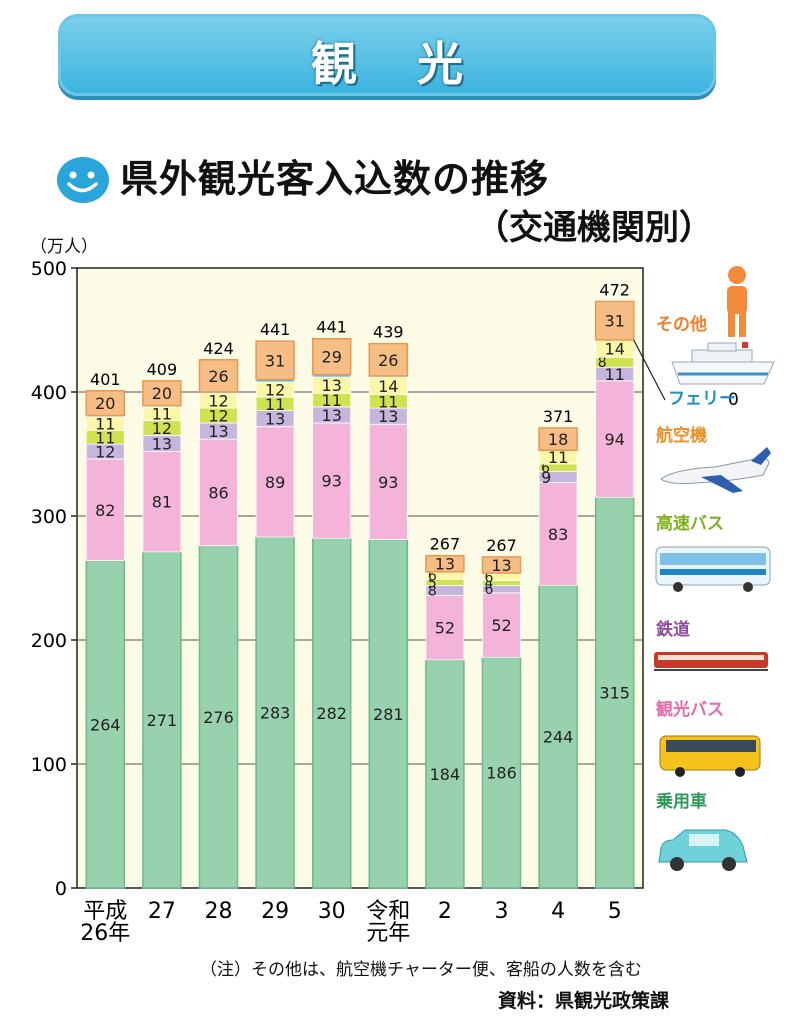  Describe the element at coordinates (715, 470) in the screenshot. I see `airplane-icon` at that location.